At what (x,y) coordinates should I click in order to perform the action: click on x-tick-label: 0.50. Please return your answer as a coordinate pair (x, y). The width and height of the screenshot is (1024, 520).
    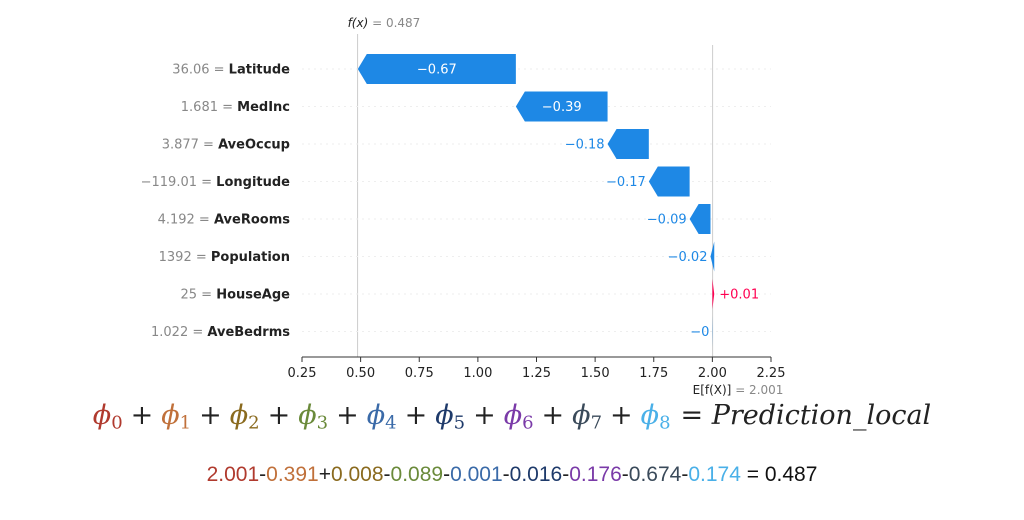
    Looking at the image, I should click on (360, 373).